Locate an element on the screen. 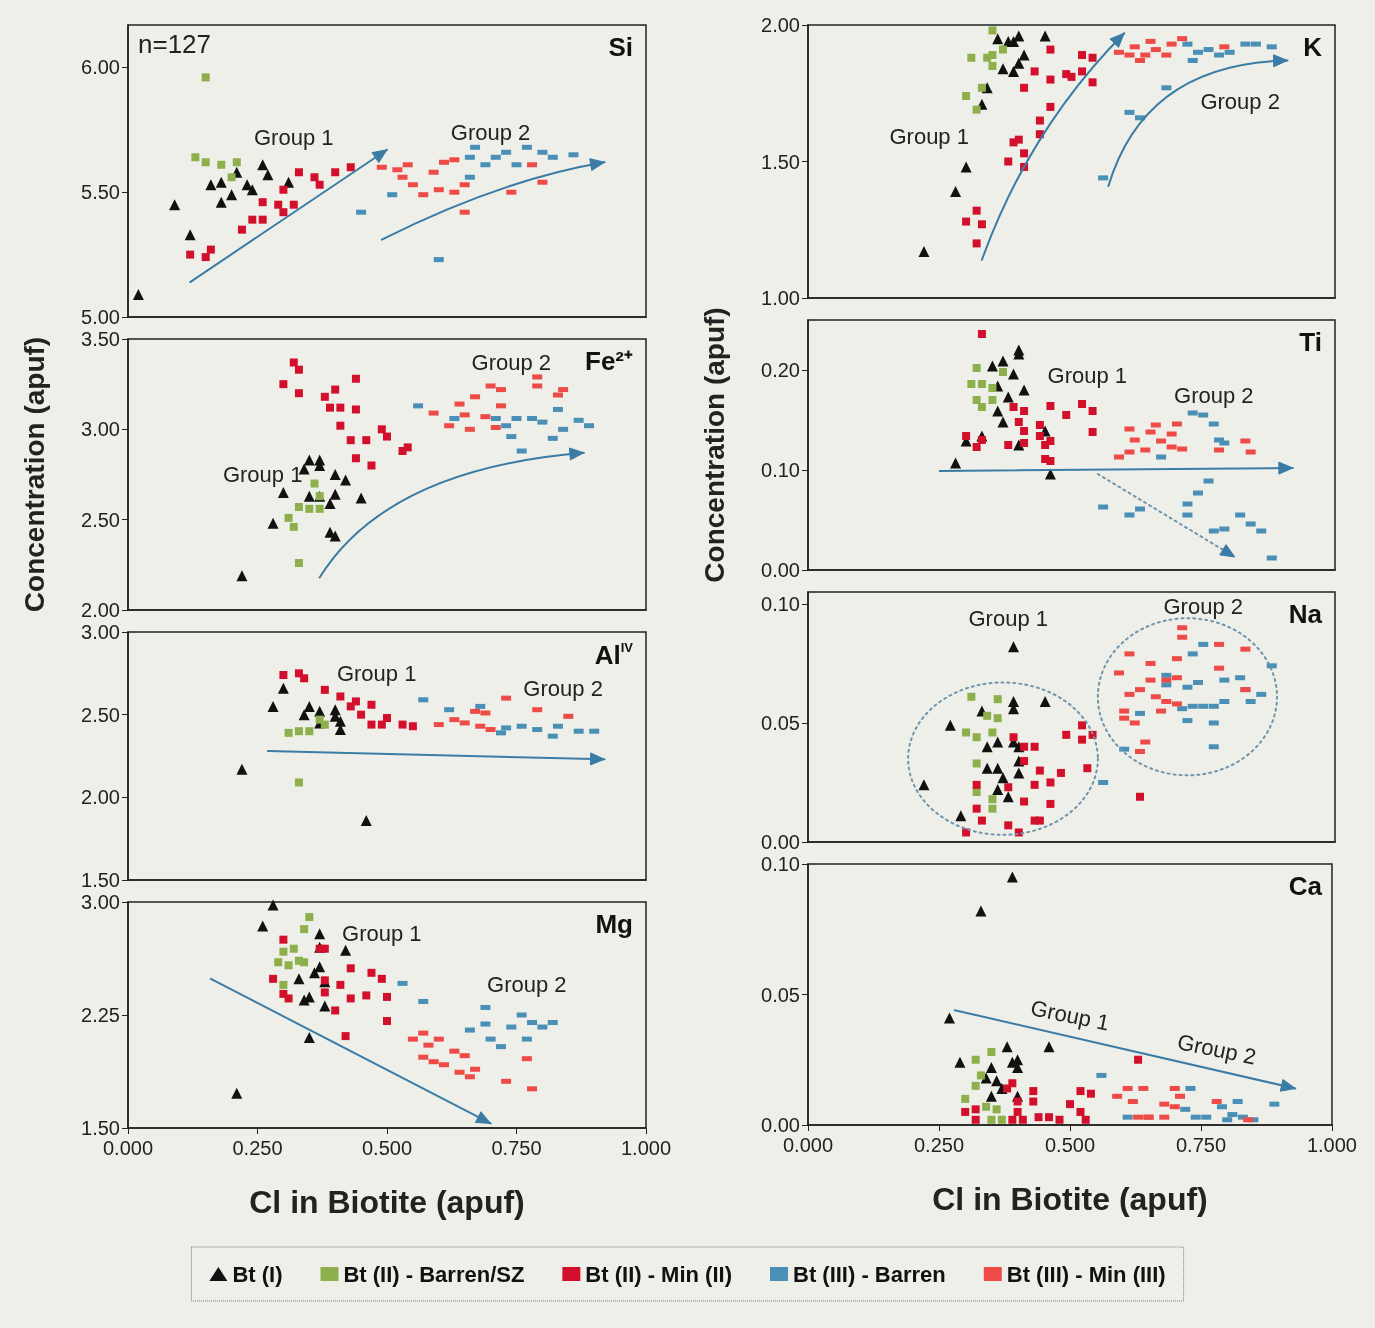 The image size is (1375, 1328). legend-label: Bt (III) - Barren is located at coordinates (869, 1274).